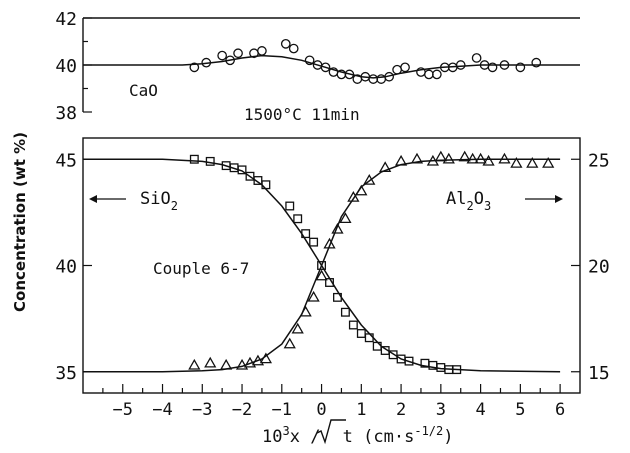  I want to click on top-y-ticks: 38 40 42, so click(73, 66).